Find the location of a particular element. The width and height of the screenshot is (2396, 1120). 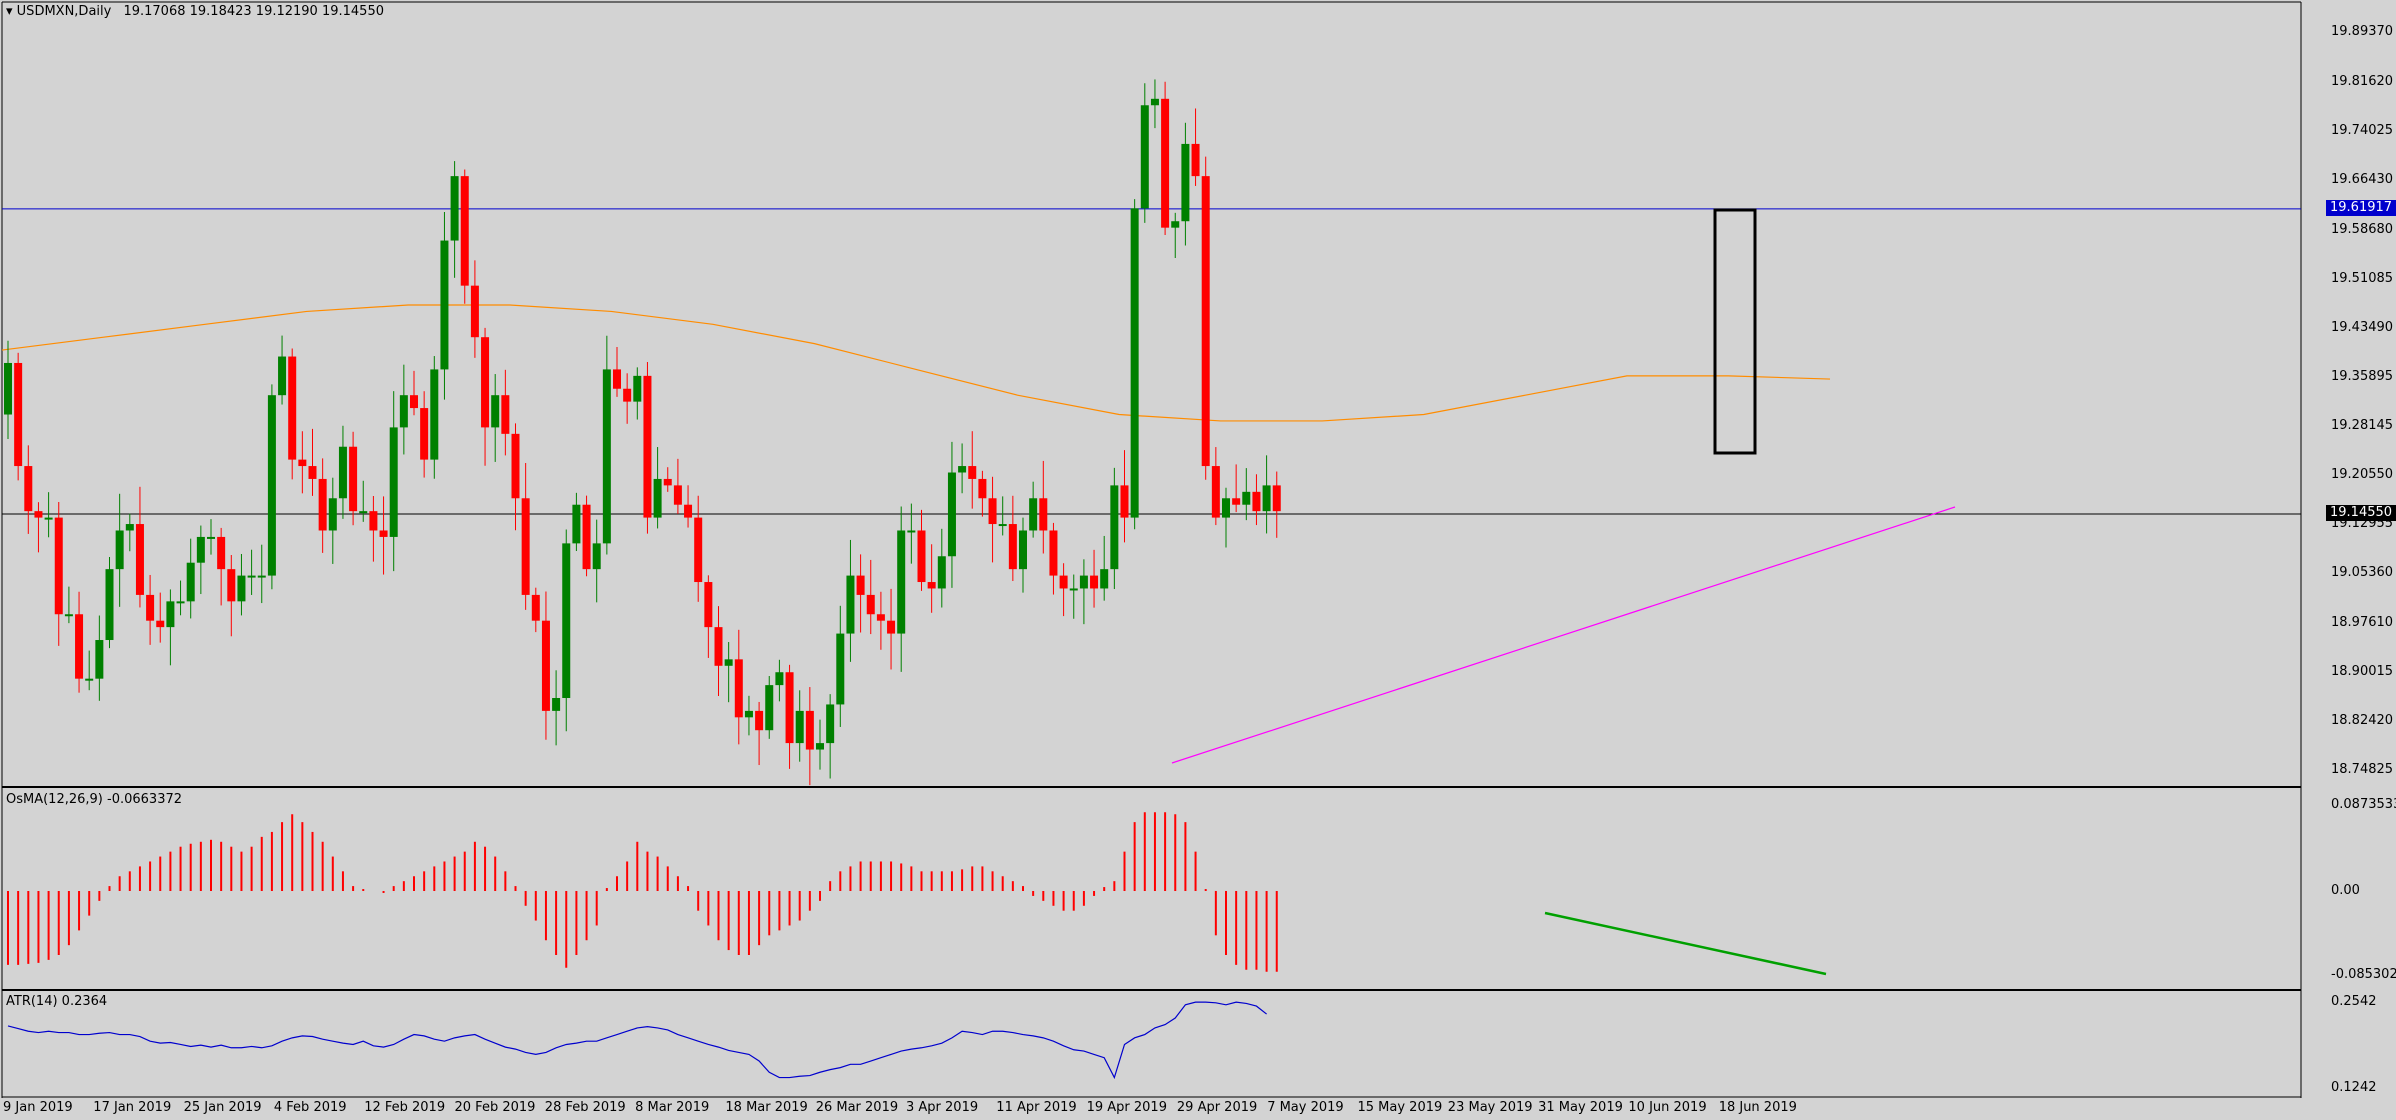

price-axis-tick: 18.82420 is located at coordinates (2362, 721).